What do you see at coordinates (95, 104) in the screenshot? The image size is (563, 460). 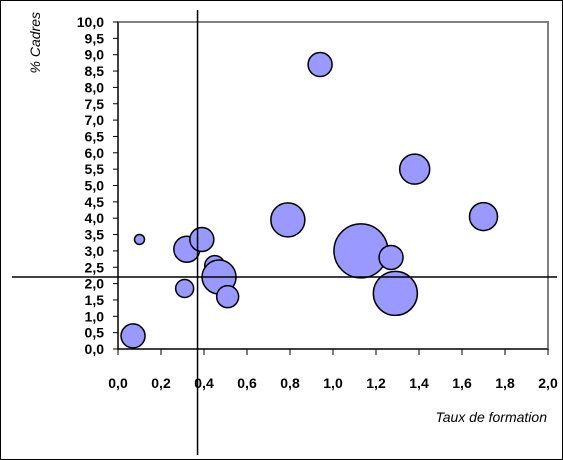 I see `y-tick-label: 7,5` at bounding box center [95, 104].